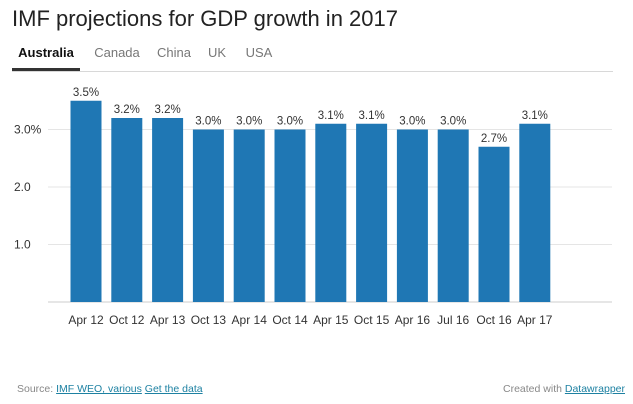  Describe the element at coordinates (205, 18) in the screenshot. I see `chart-title: IMF projections for GDP growth in 2017` at that location.